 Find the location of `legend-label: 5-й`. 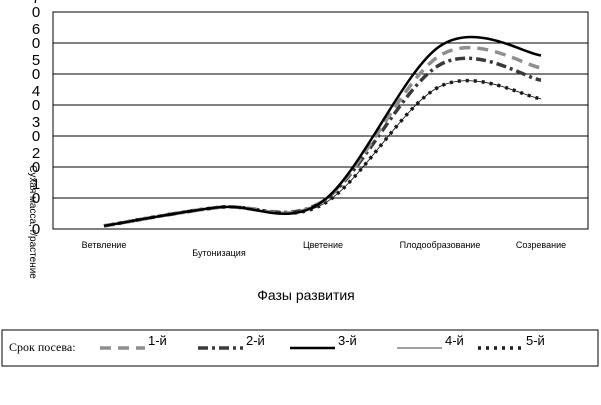

legend-label: 5-й is located at coordinates (535, 340).